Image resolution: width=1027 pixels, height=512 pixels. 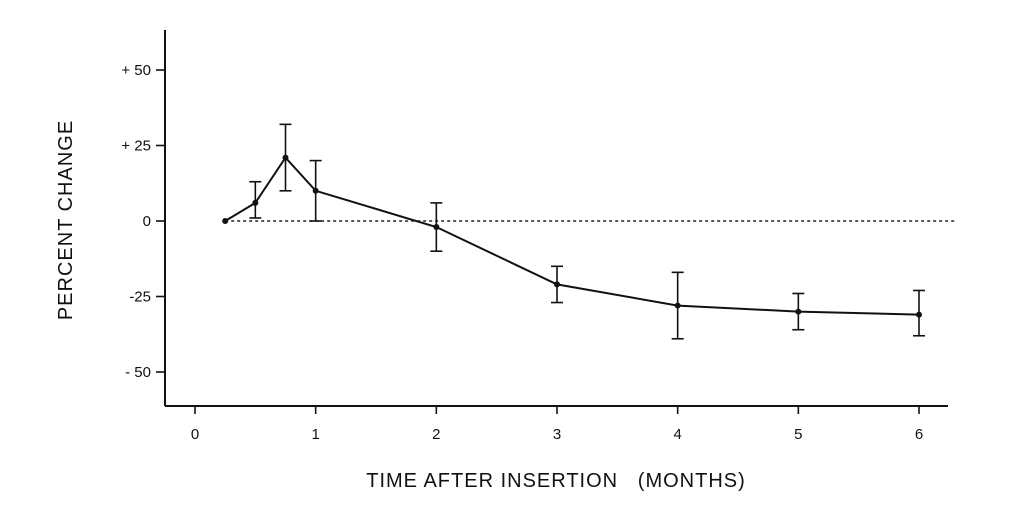 I want to click on y-axis-title-group: PERCENT CHANGE, so click(x=66, y=220).